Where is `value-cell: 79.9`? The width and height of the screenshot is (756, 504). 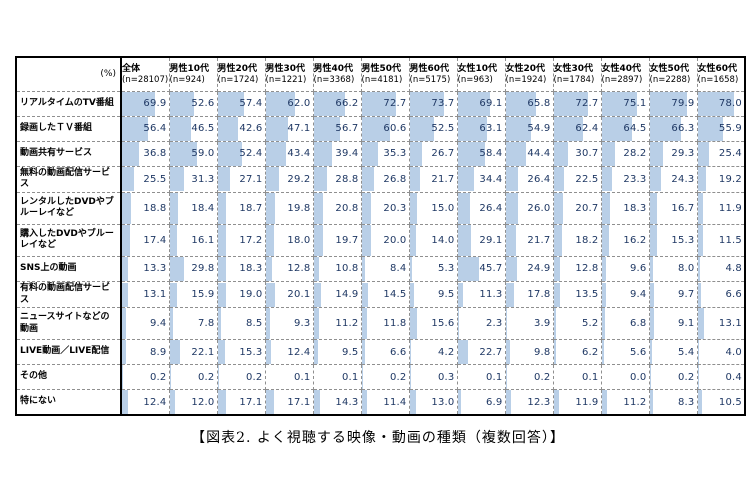
value-cell: 79.9 is located at coordinates (673, 103).